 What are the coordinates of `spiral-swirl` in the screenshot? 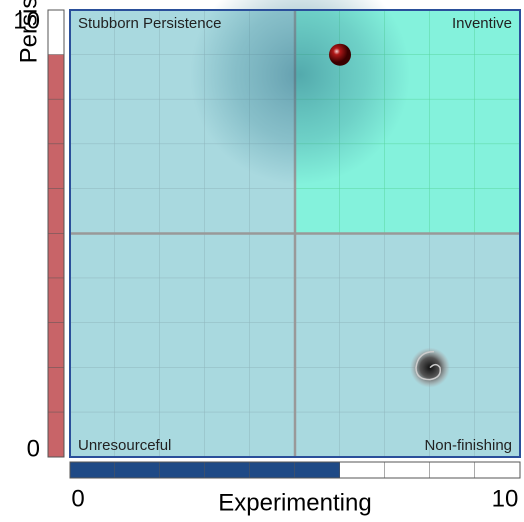 It's located at (428, 365).